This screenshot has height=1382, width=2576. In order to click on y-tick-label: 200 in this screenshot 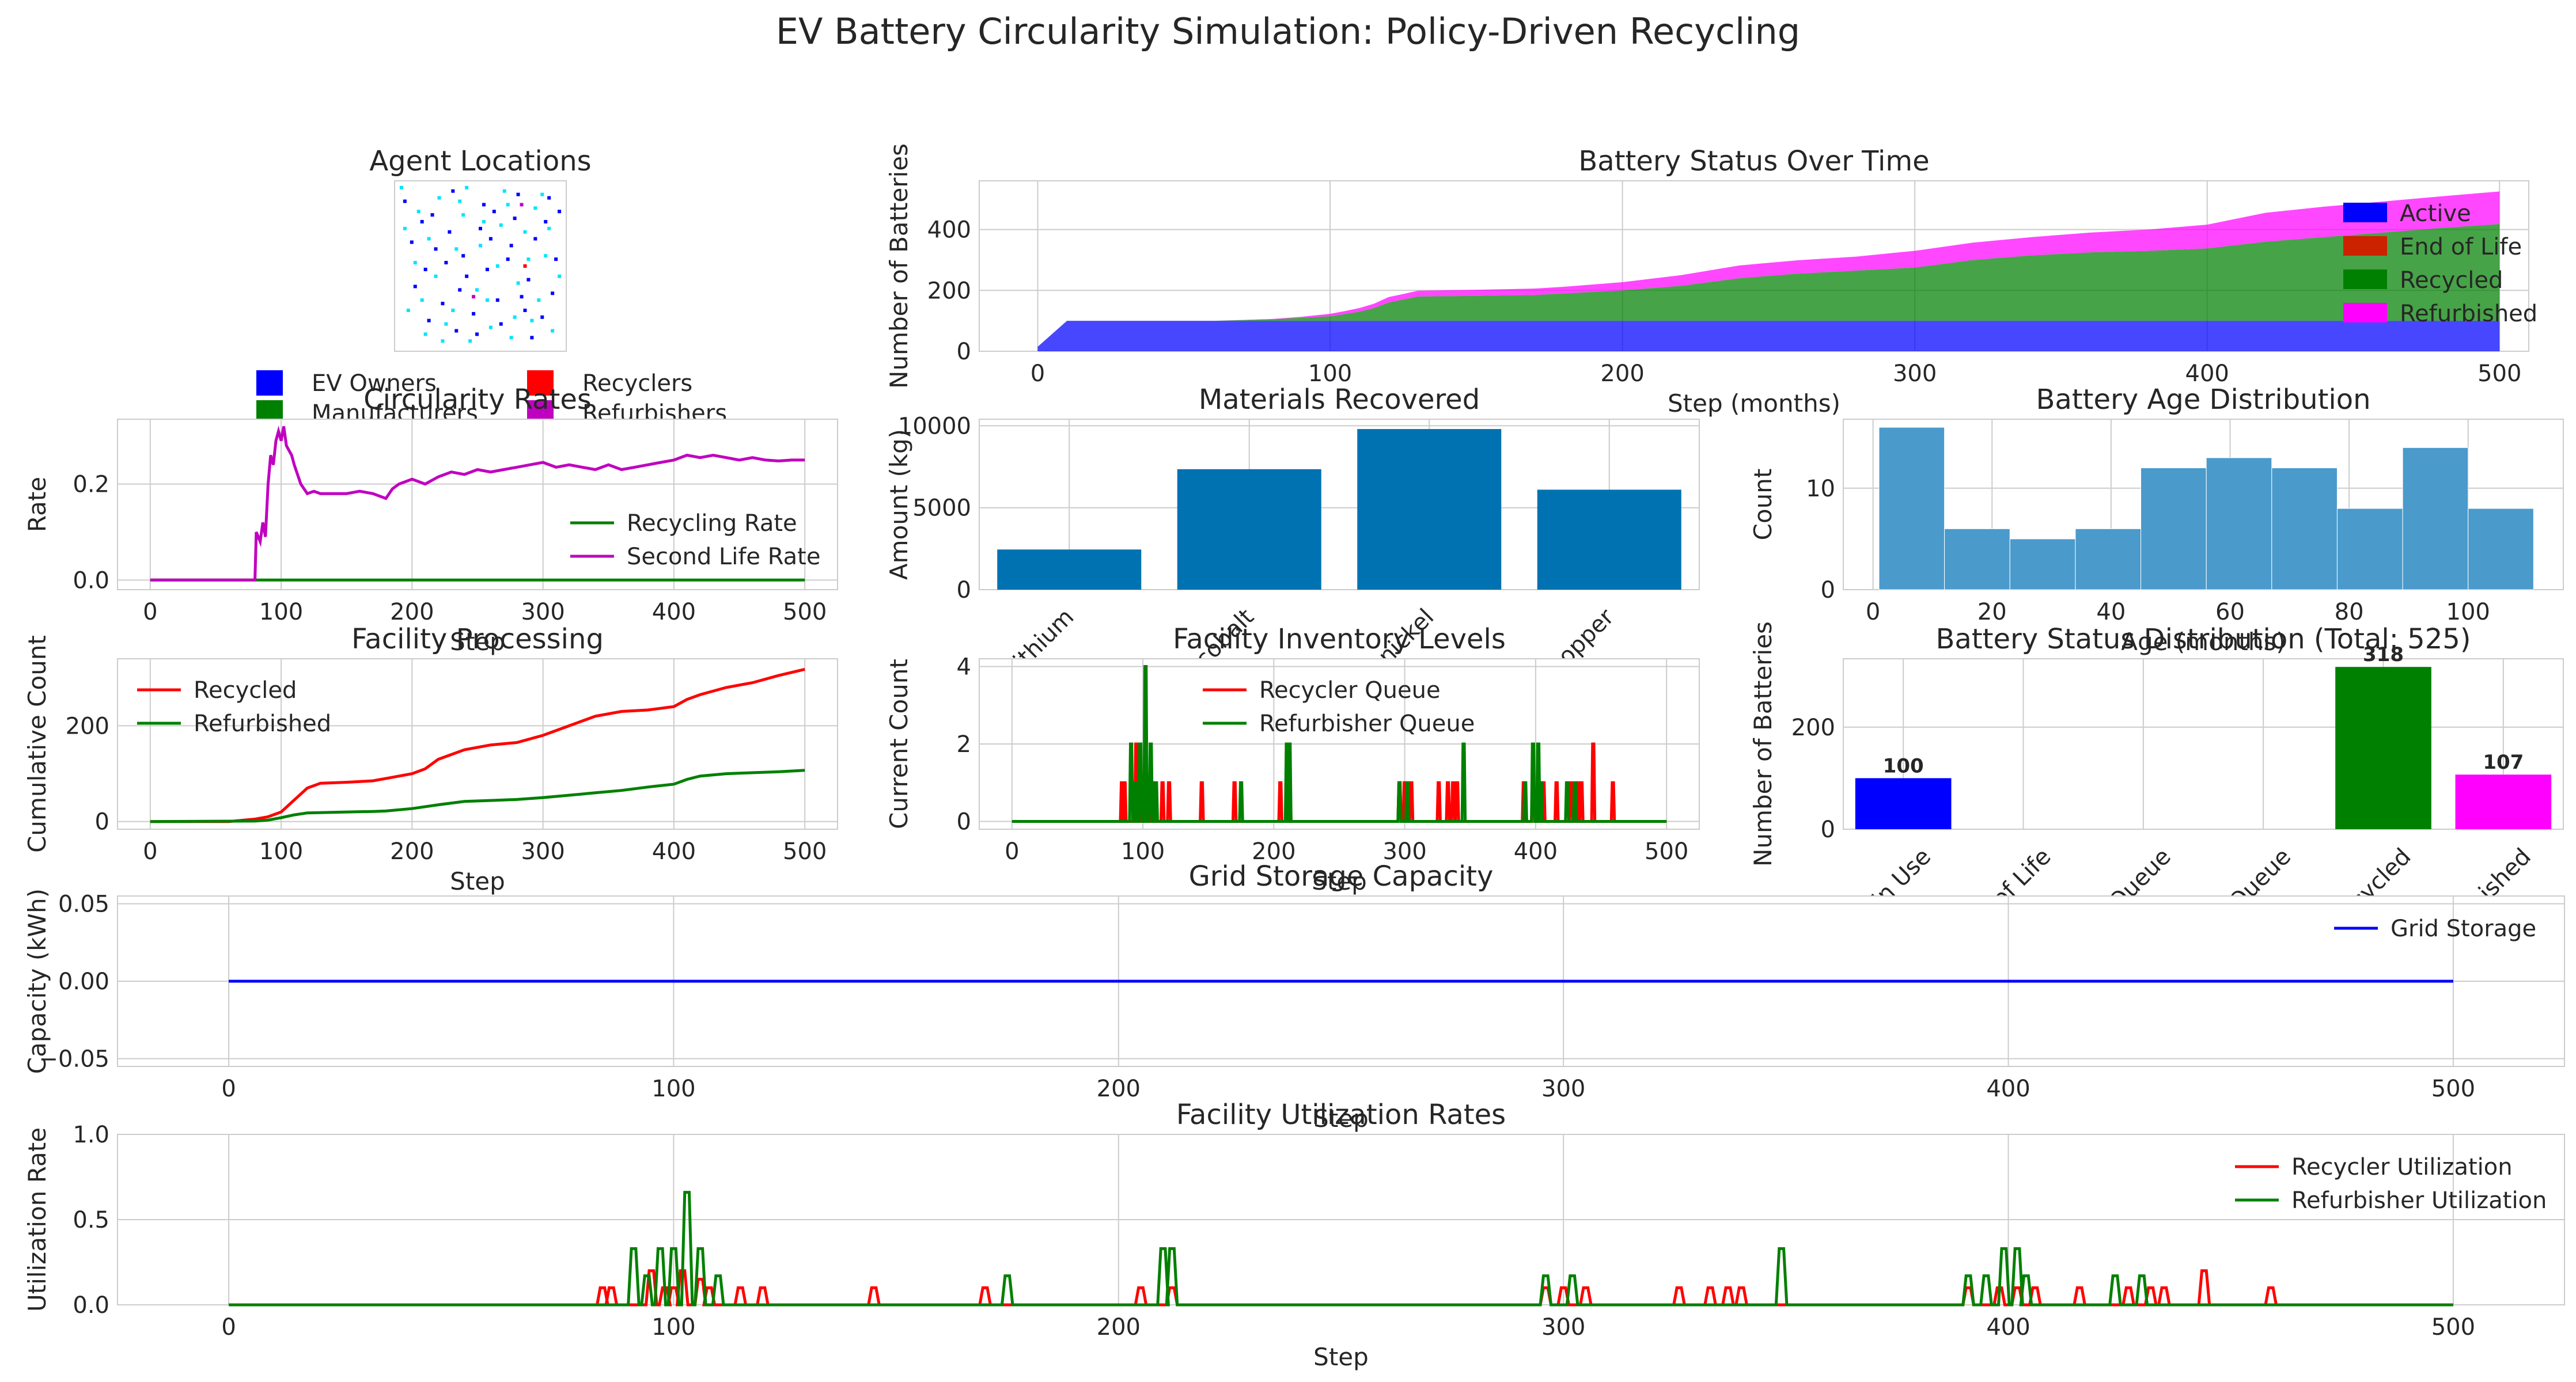, I will do `click(87, 726)`.